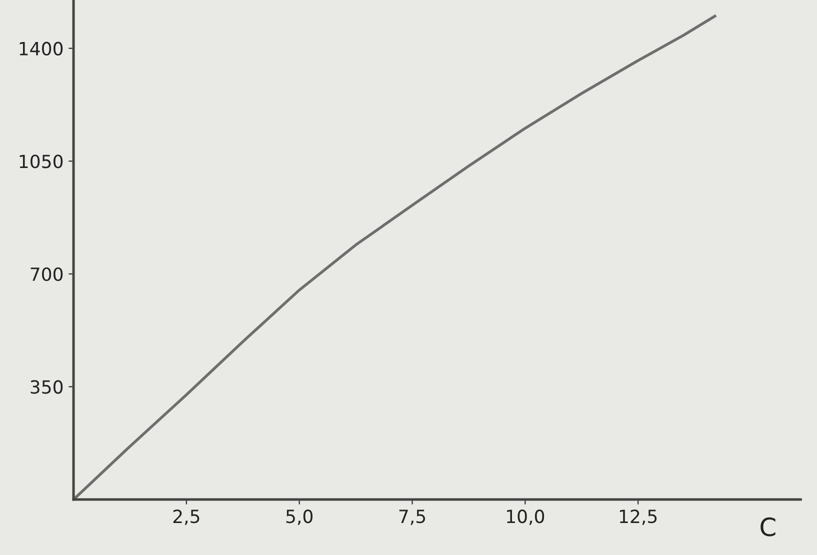 The width and height of the screenshot is (817, 555). Describe the element at coordinates (768, 526) in the screenshot. I see `x-axis-title: C` at that location.